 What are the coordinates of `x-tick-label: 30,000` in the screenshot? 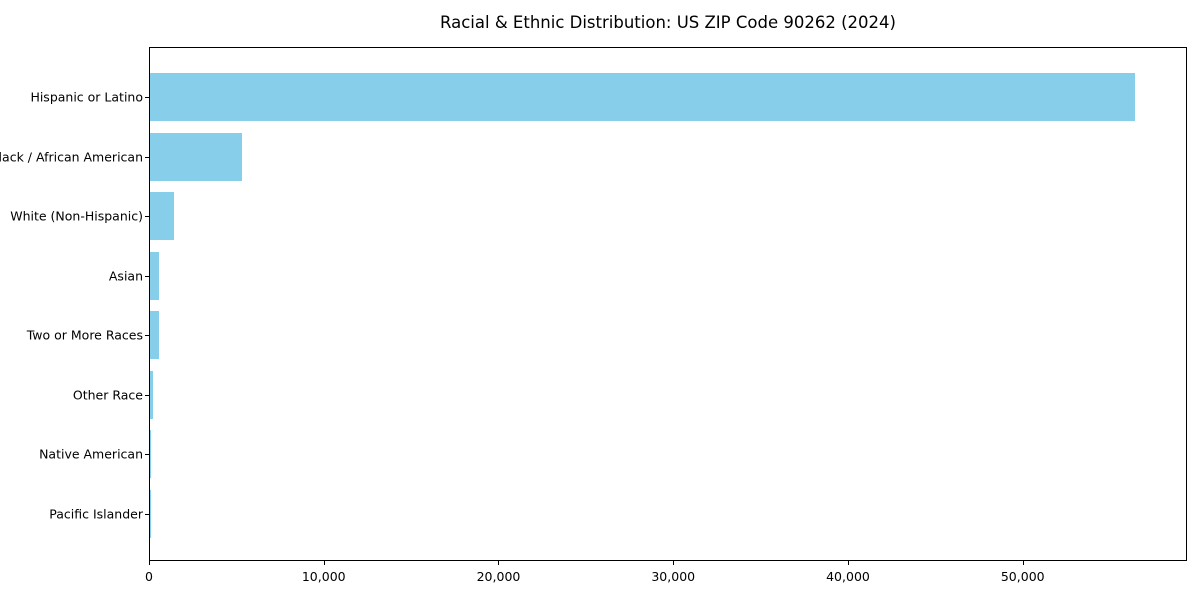 It's located at (673, 576).